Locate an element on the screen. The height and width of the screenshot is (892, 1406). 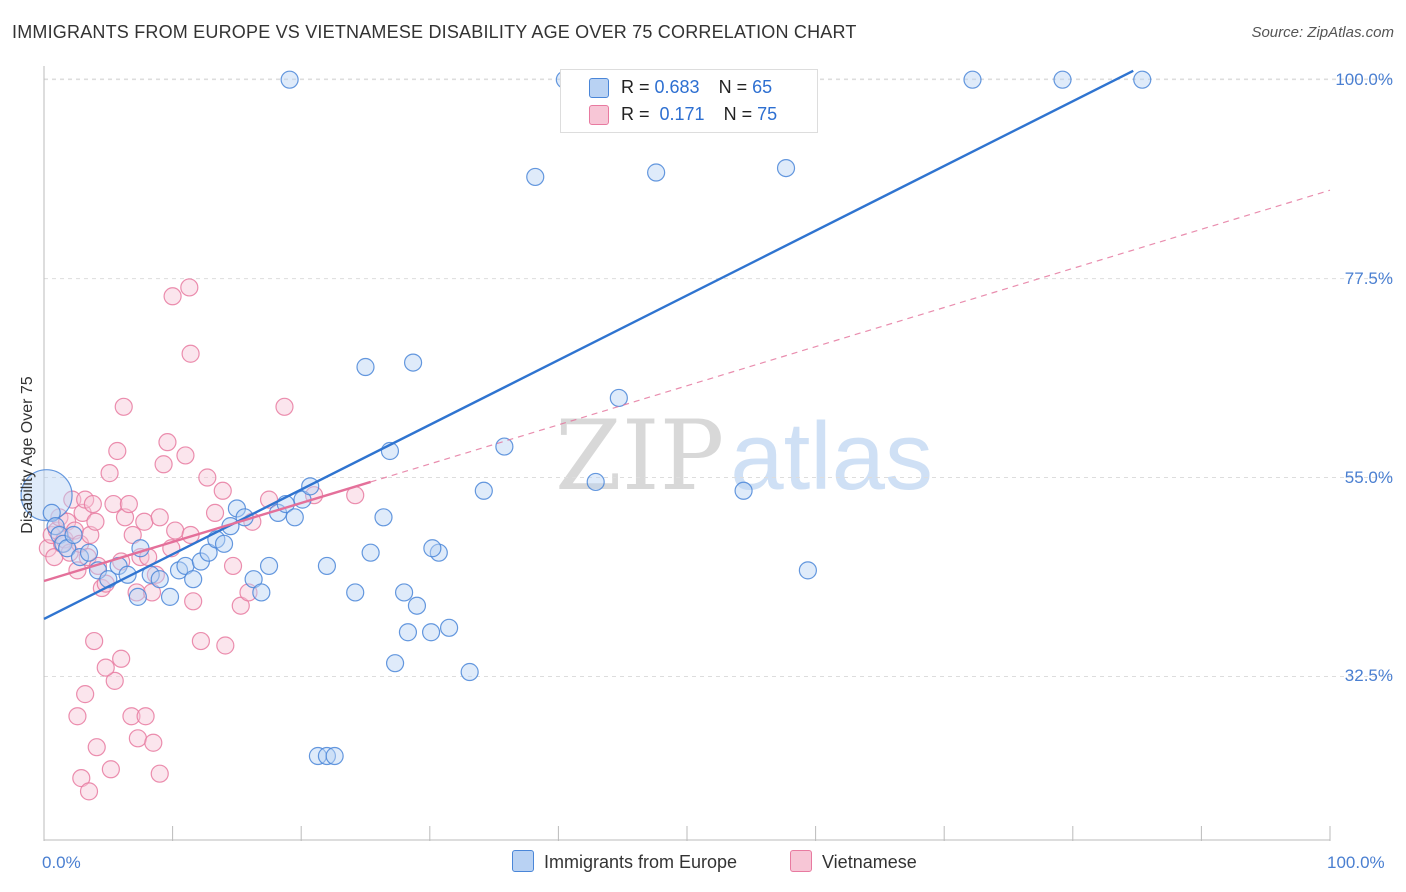
legend-label-europe: Immigrants from Europe is located at coordinates (641, 862).